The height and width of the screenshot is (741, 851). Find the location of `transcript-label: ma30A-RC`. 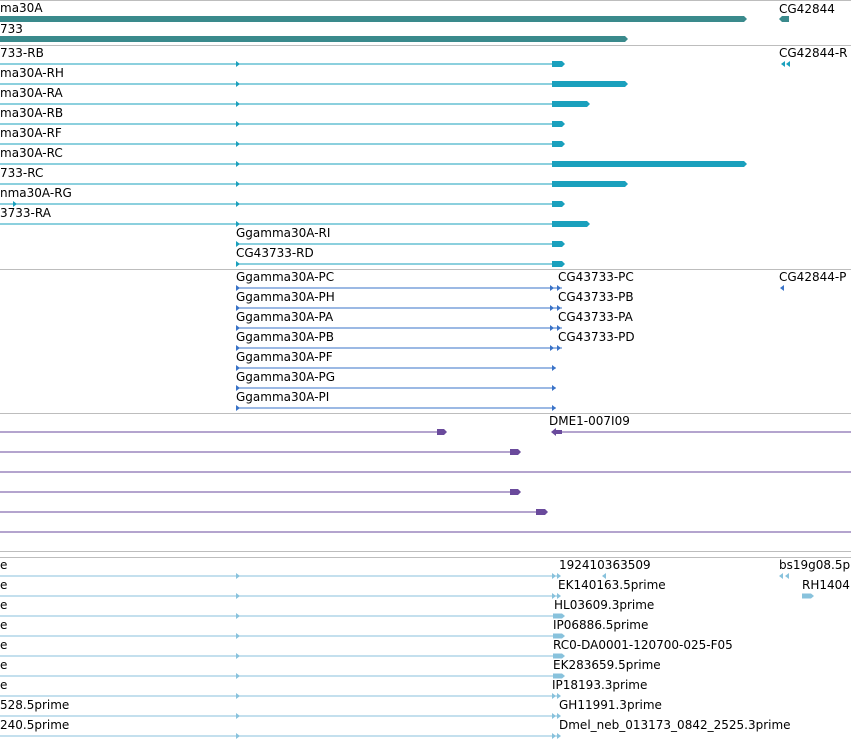

transcript-label: ma30A-RC is located at coordinates (31, 153).